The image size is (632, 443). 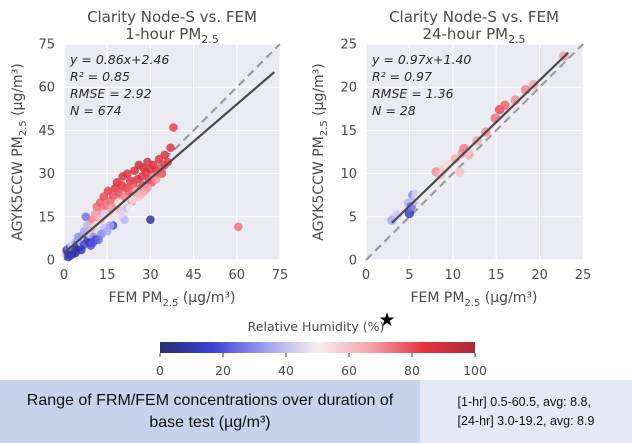 I want to click on left-stat-line: RMSE = 2.92, so click(x=111, y=93).